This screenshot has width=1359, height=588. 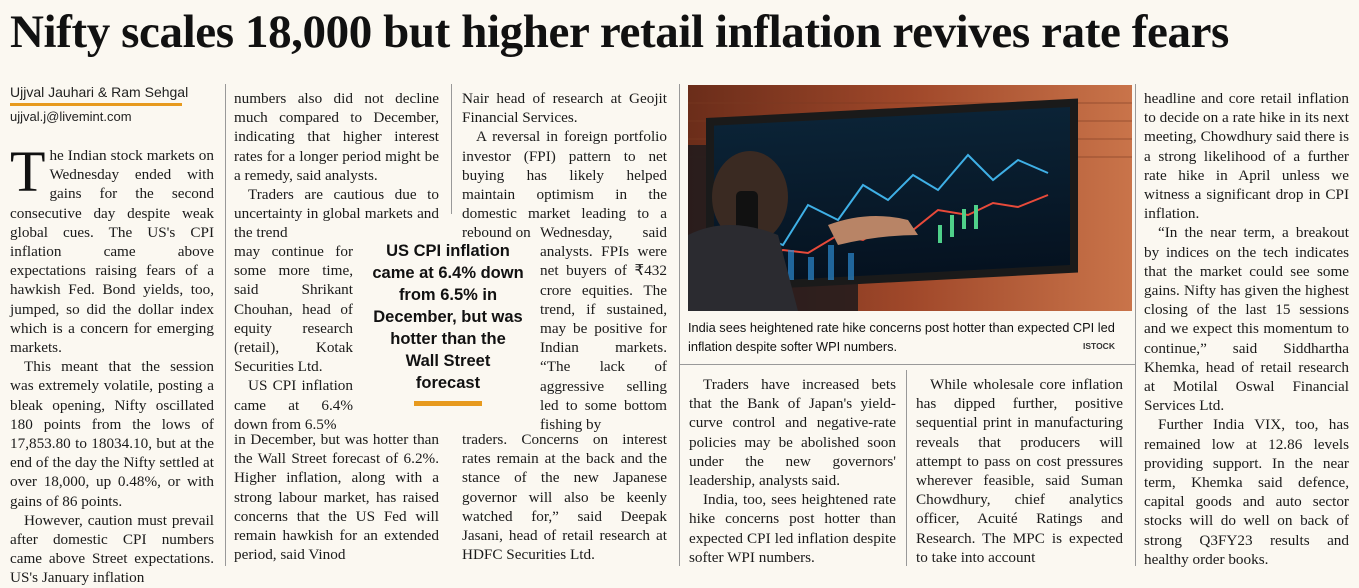 I want to click on caption-divider, so click(x=908, y=364).